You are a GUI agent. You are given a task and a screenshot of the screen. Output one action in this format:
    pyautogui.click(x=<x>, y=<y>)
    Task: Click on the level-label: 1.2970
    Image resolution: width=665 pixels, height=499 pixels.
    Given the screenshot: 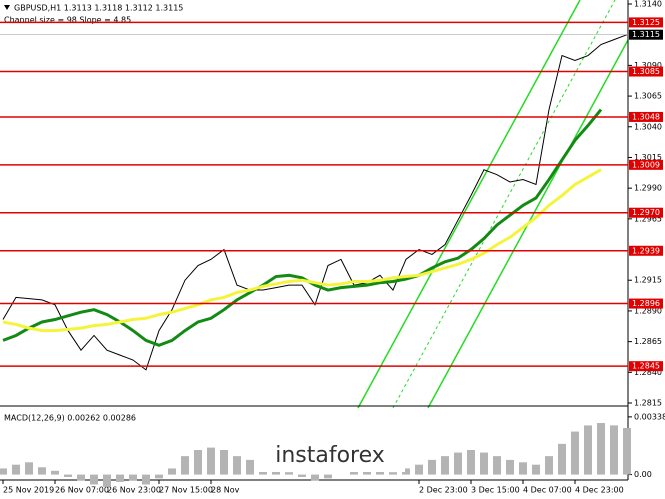 What is the action you would take?
    pyautogui.click(x=646, y=212)
    